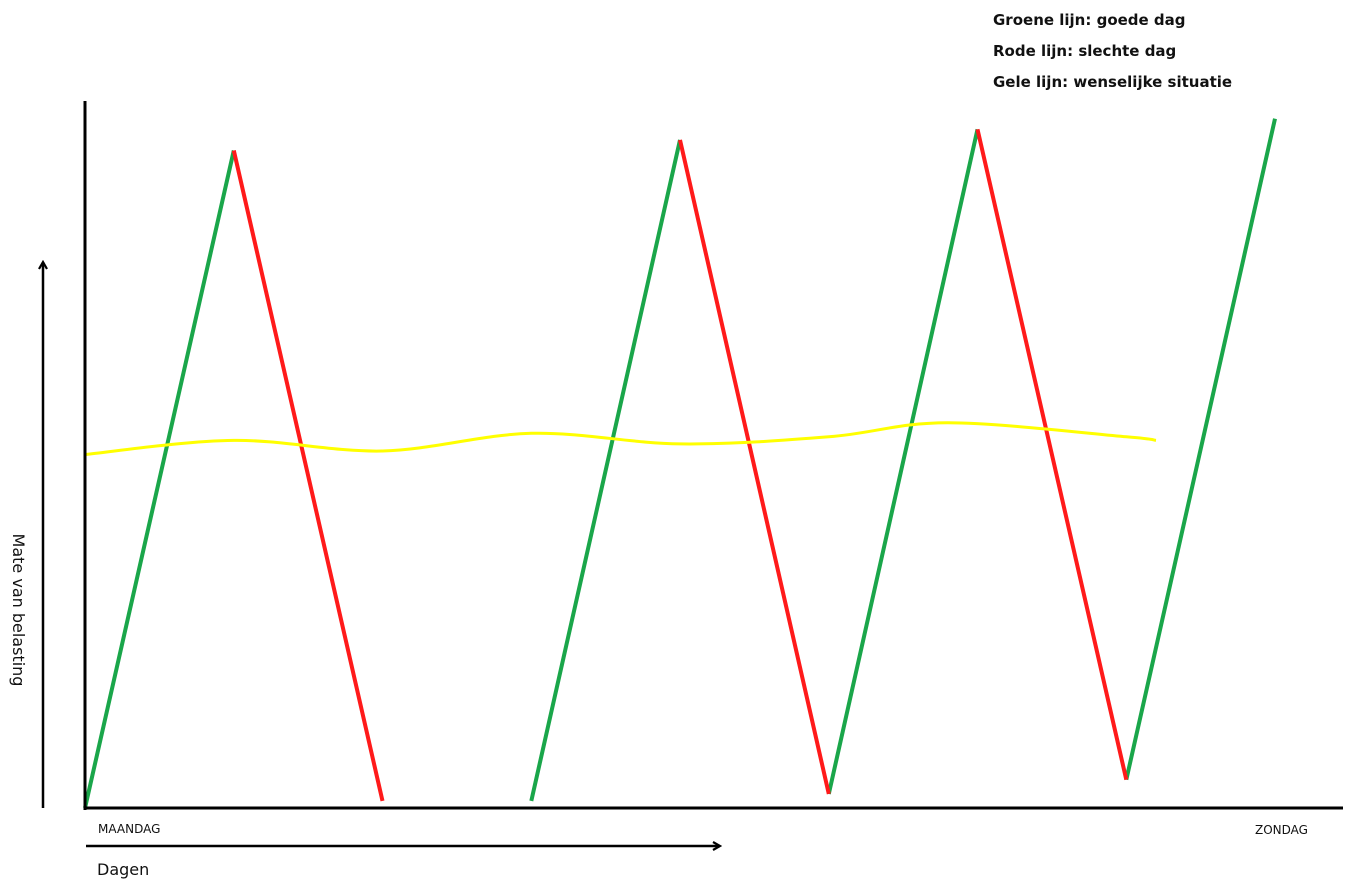 The image size is (1346, 881). Describe the element at coordinates (1084, 51) in the screenshot. I see `legend-red-label: Rode lijn: slechte dag` at that location.